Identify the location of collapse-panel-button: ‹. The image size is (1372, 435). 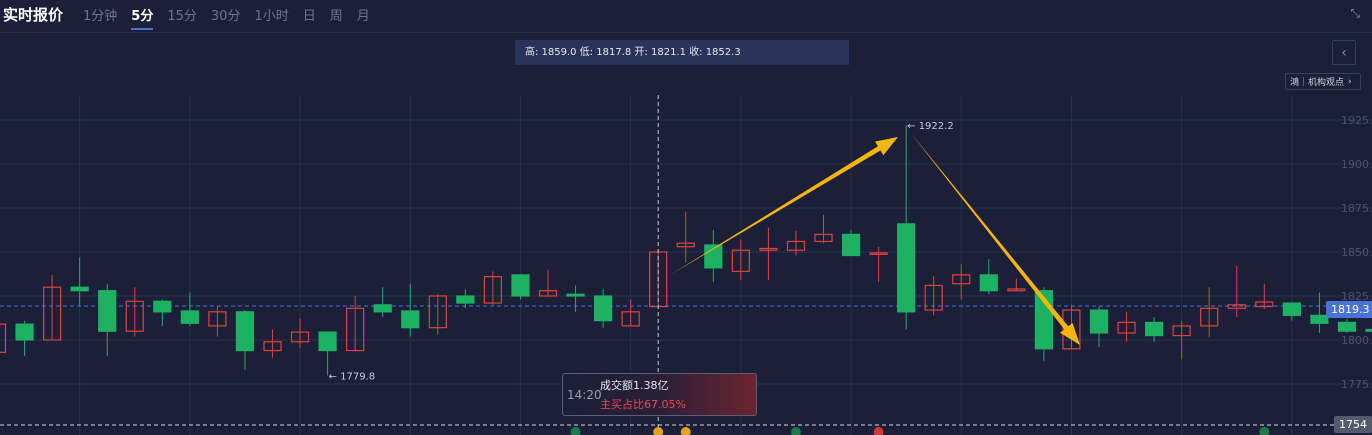
(1344, 52).